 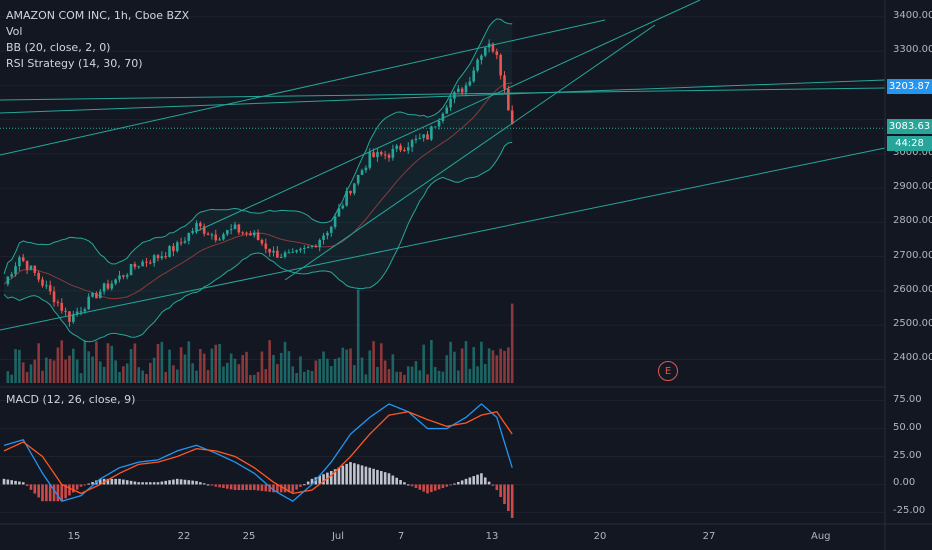 I want to click on macd-line, so click(x=258, y=453).